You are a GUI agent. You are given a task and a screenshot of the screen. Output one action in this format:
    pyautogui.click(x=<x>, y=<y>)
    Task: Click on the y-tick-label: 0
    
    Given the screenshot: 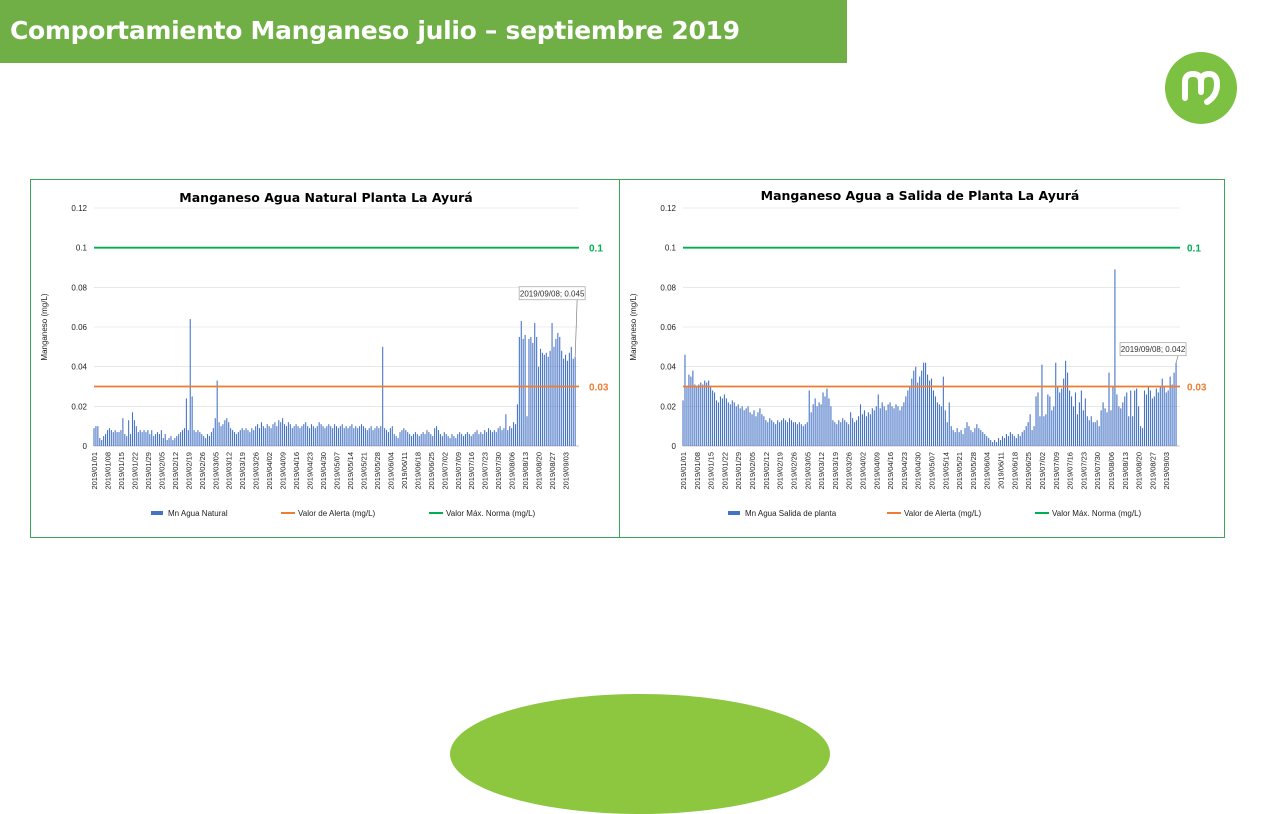 What is the action you would take?
    pyautogui.click(x=674, y=446)
    